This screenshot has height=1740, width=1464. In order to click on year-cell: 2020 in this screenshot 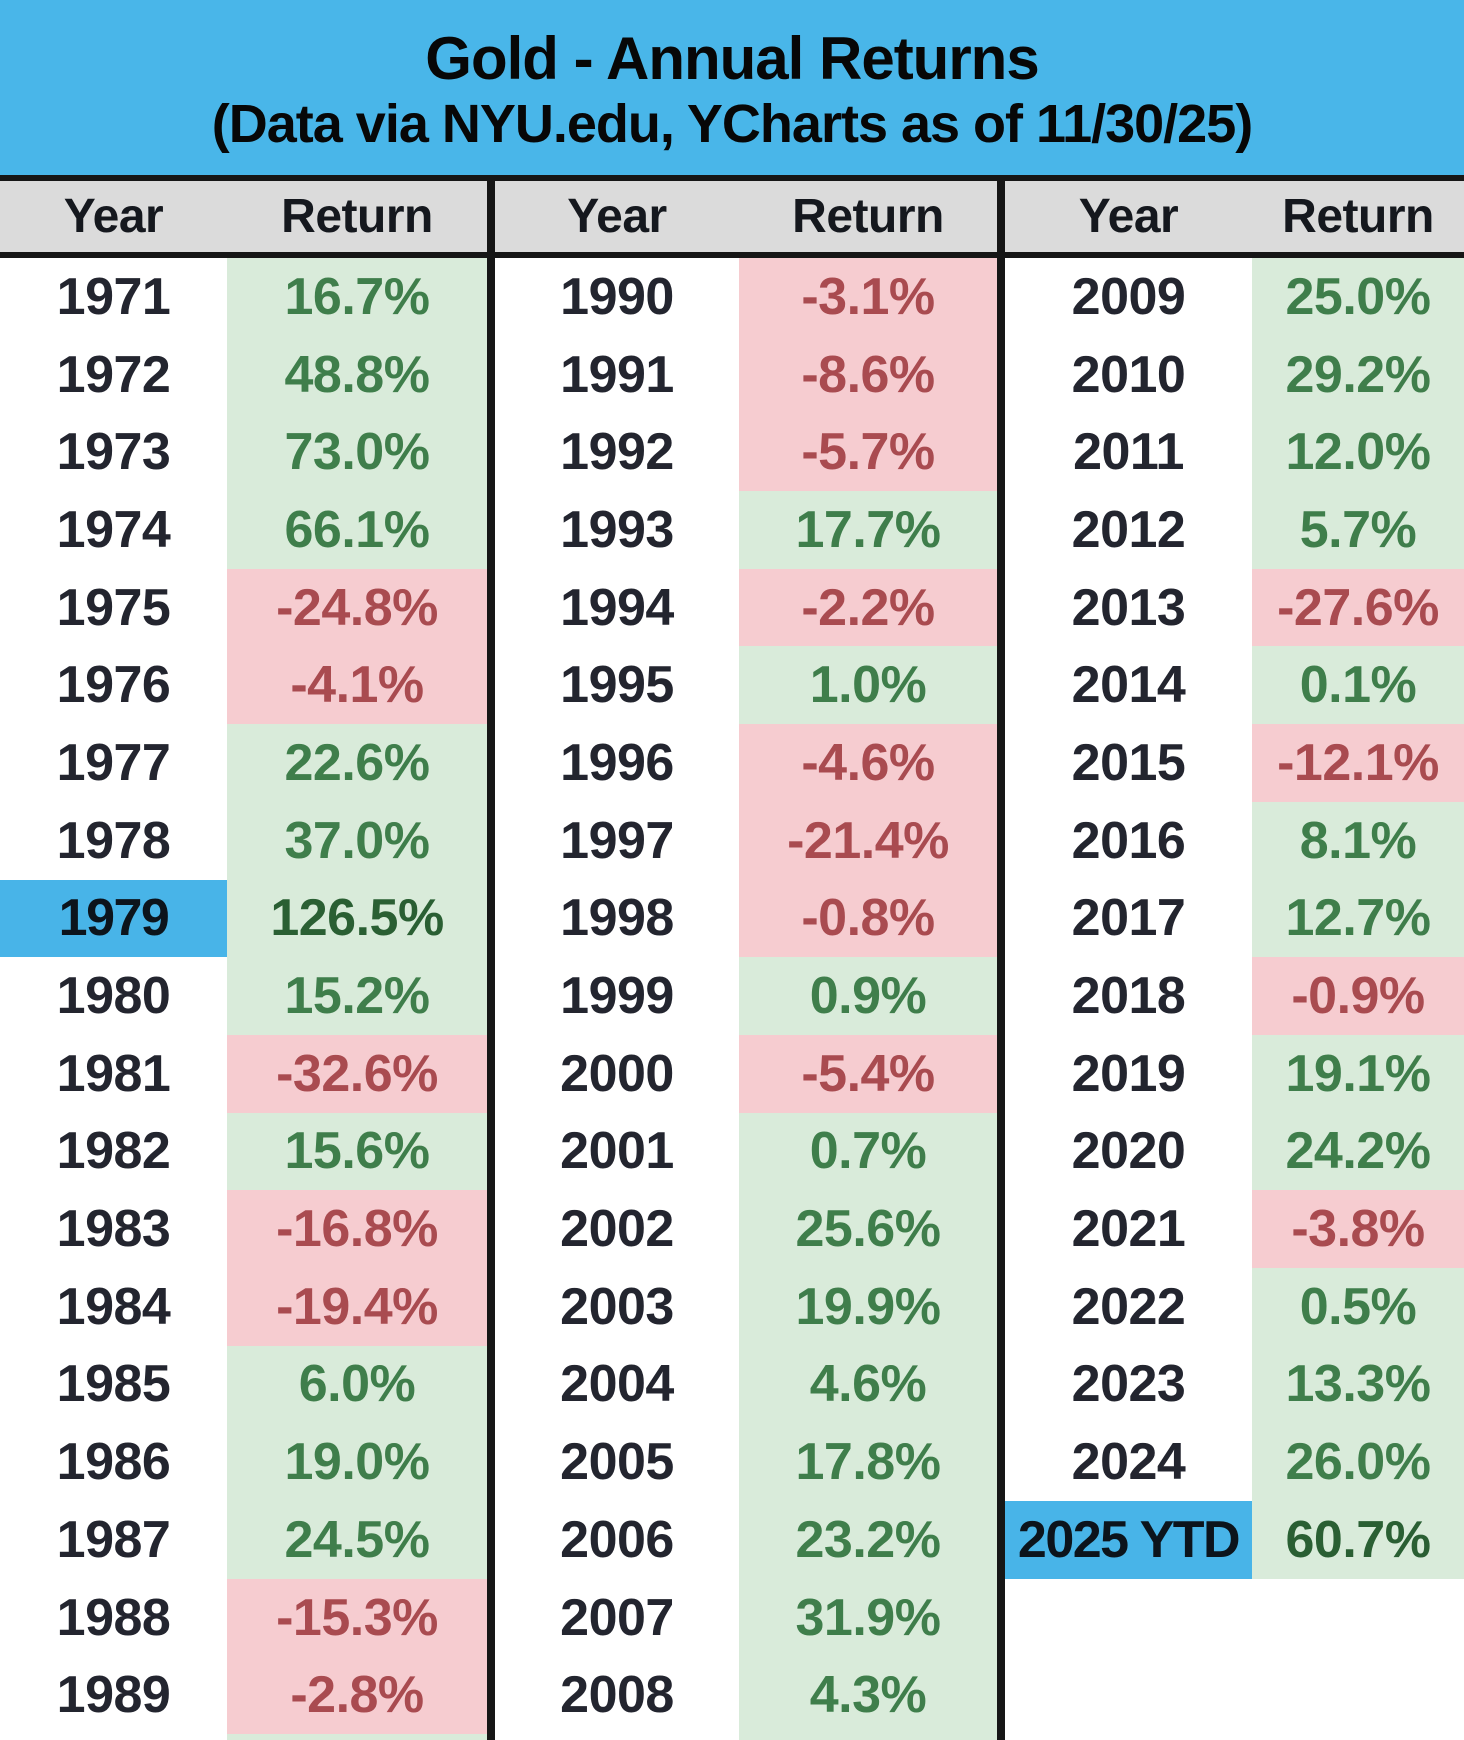, I will do `click(1128, 1151)`.